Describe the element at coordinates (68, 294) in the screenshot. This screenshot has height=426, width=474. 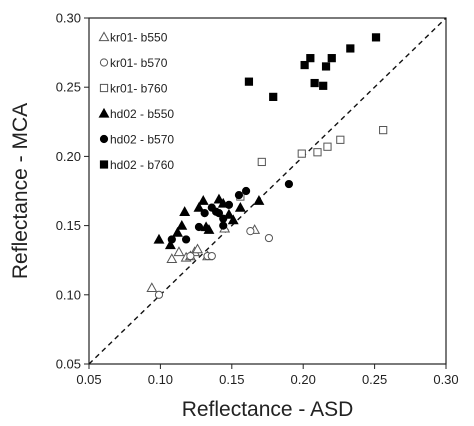
I see `y-tick-label: 0.10` at that location.